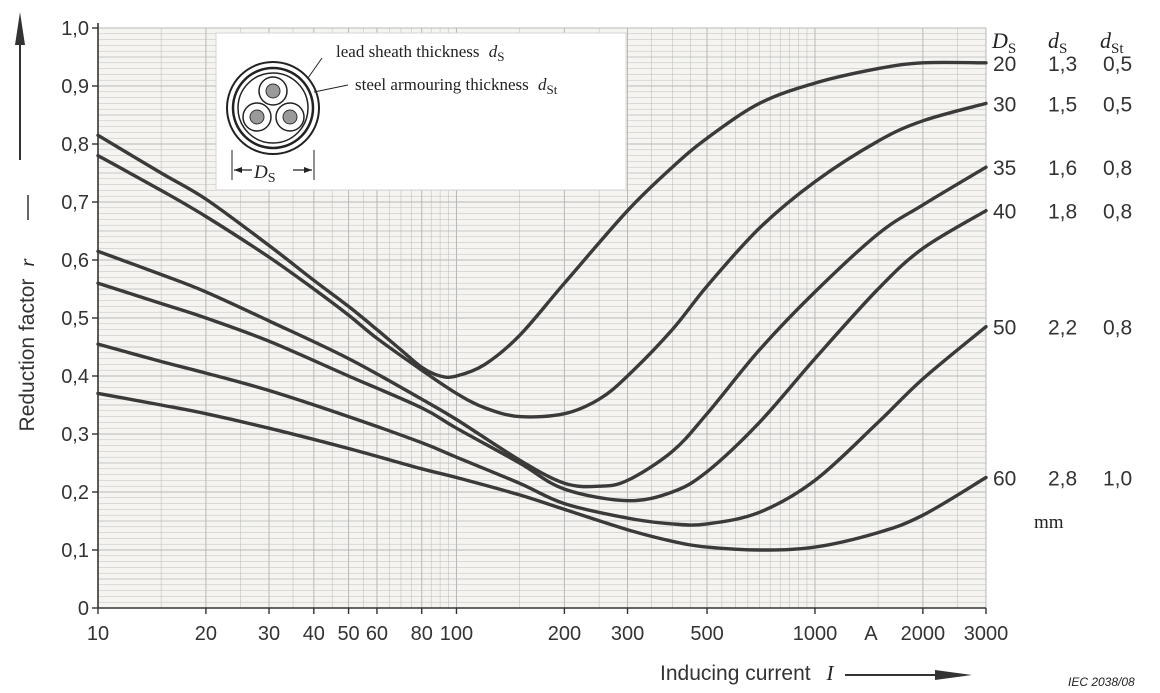 This screenshot has height=693, width=1160. I want to click on y-tick-label: 0, so click(83, 609).